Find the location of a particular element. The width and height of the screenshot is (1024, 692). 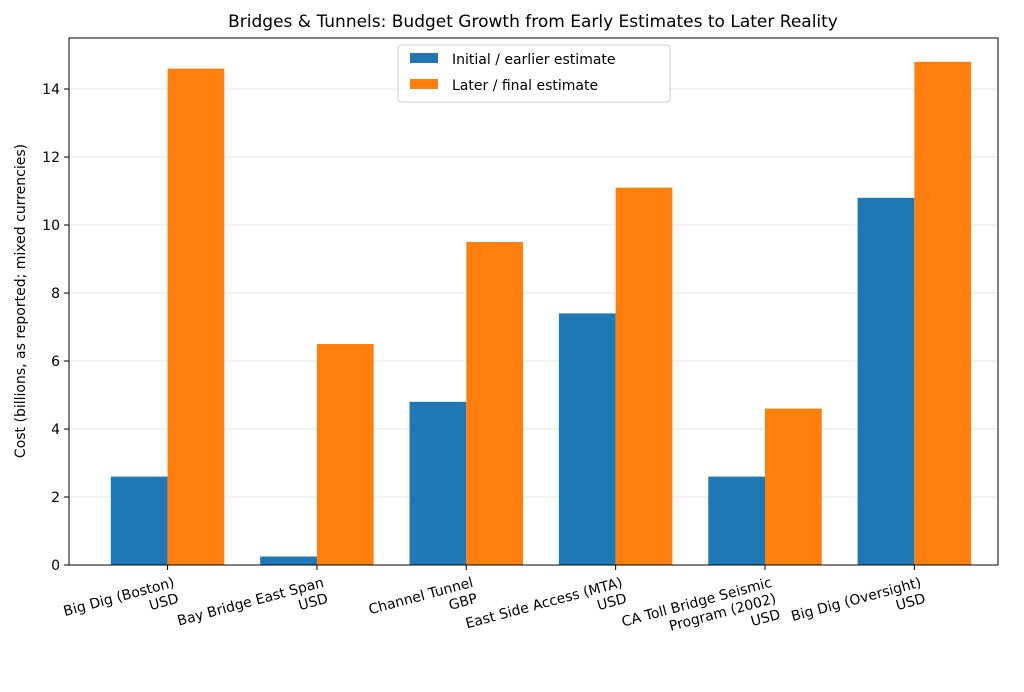

x-tick-label: Big Dig (Boston)USD is located at coordinates (121, 597).